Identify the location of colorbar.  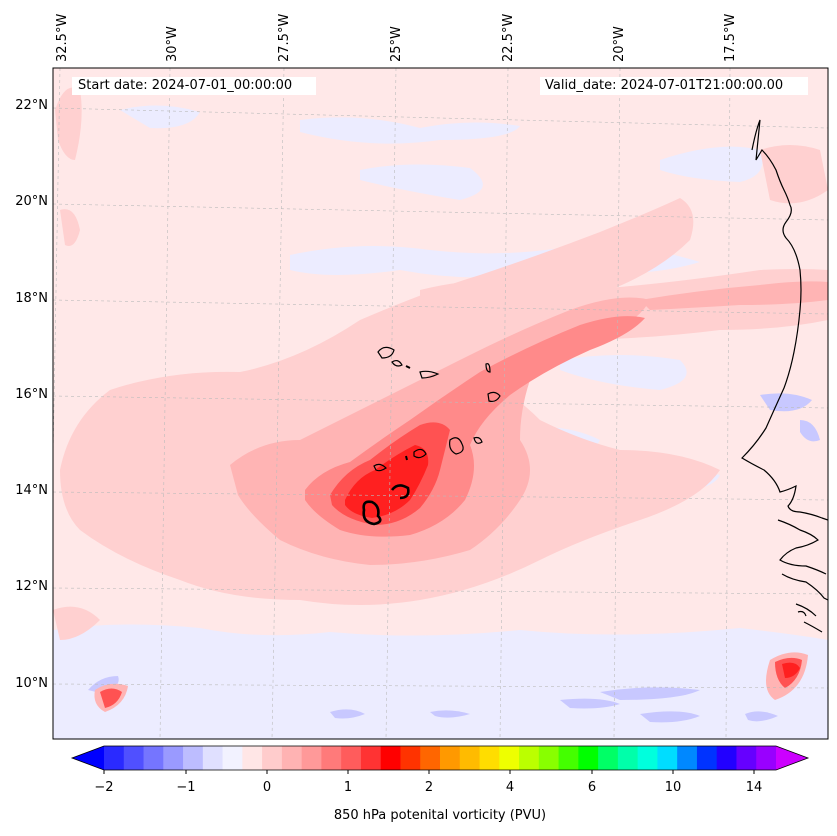
(440, 759).